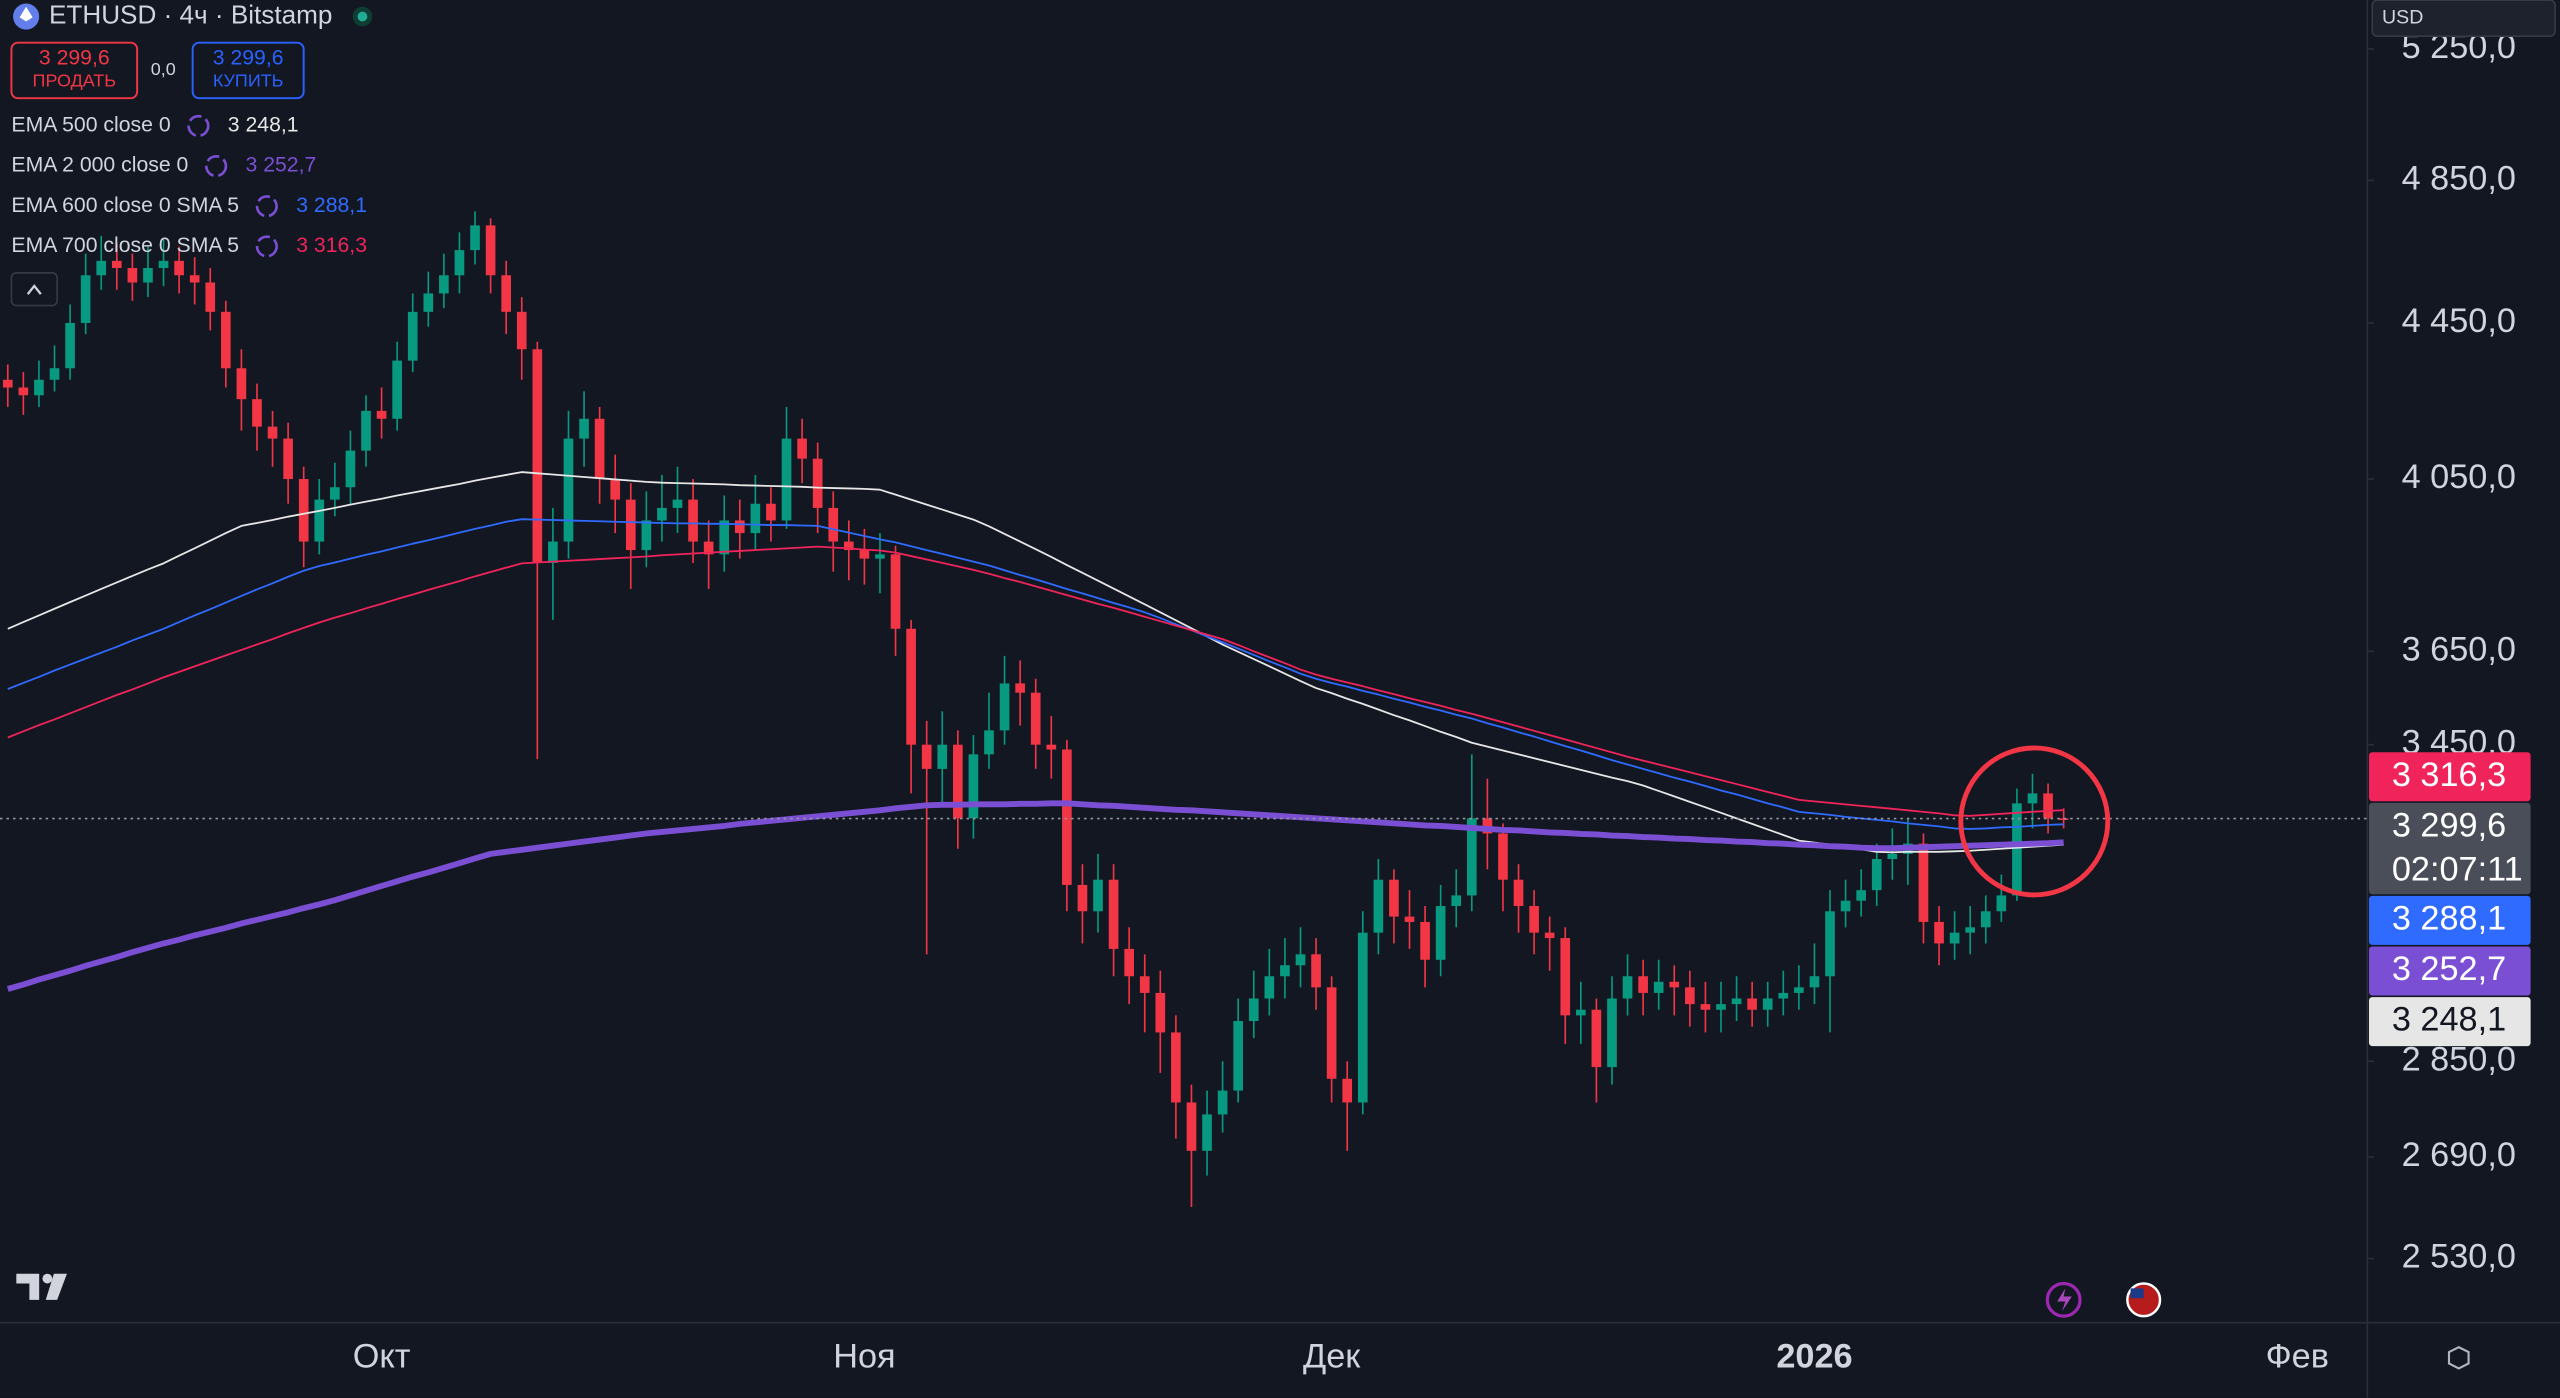 This screenshot has width=2560, height=1398. I want to click on us-flag-icon, so click(2144, 1300).